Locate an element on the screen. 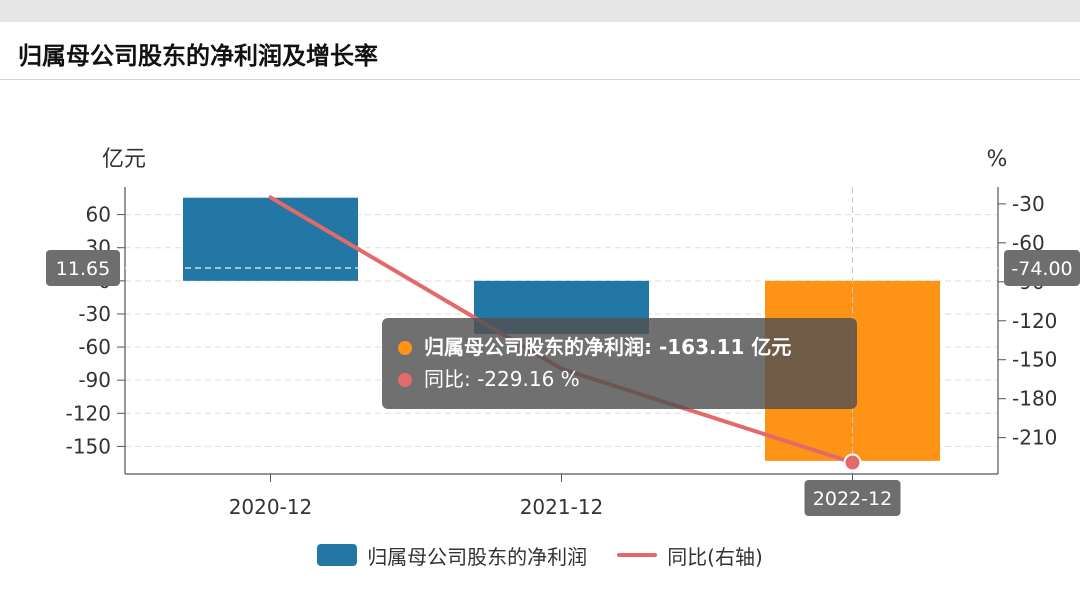 The width and height of the screenshot is (1080, 605). axis-pointer-label-right-box is located at coordinates (1042, 267).